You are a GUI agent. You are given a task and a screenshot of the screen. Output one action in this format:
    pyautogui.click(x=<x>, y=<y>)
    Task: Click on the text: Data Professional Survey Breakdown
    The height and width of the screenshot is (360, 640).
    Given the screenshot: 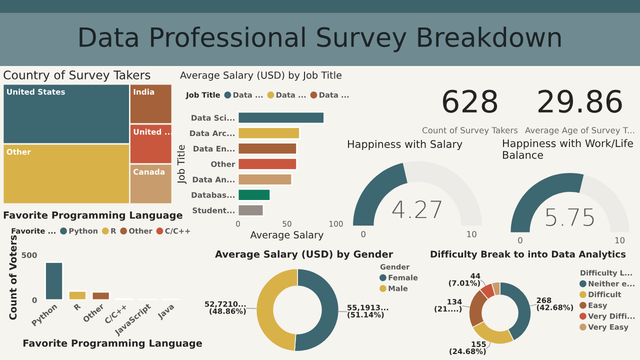 What is the action you would take?
    pyautogui.click(x=320, y=39)
    